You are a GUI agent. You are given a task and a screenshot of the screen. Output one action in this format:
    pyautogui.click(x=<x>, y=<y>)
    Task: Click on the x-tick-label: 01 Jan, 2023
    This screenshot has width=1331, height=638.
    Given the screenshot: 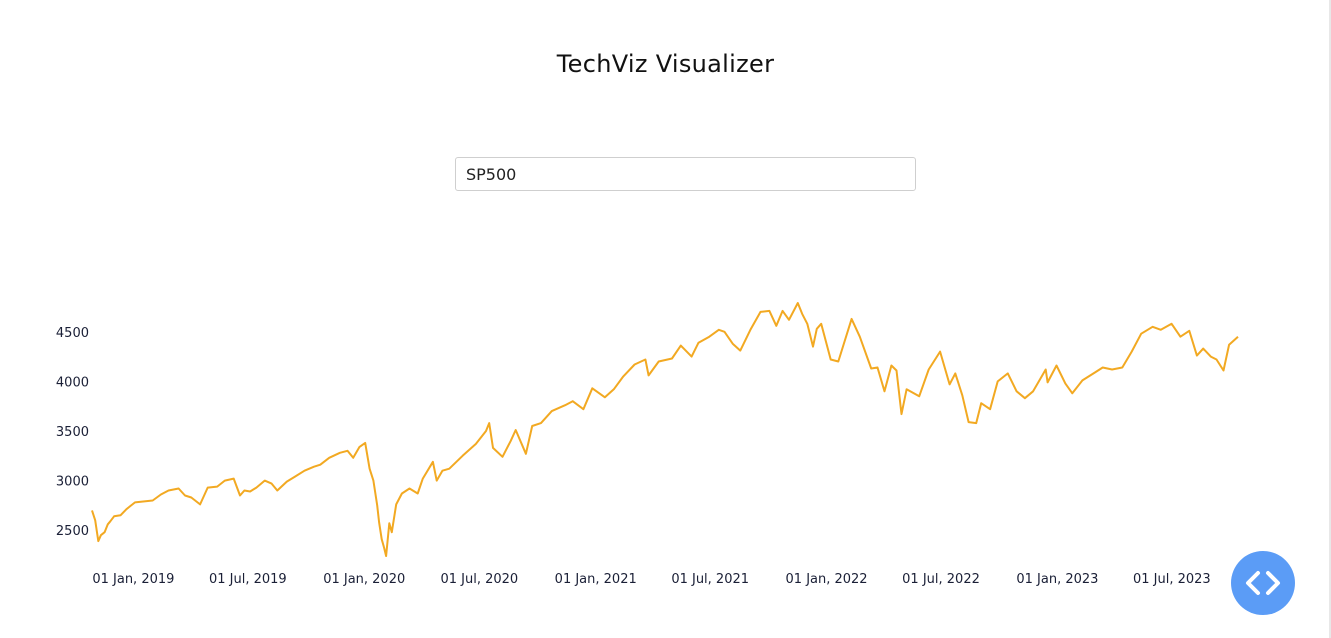 What is the action you would take?
    pyautogui.click(x=1057, y=579)
    